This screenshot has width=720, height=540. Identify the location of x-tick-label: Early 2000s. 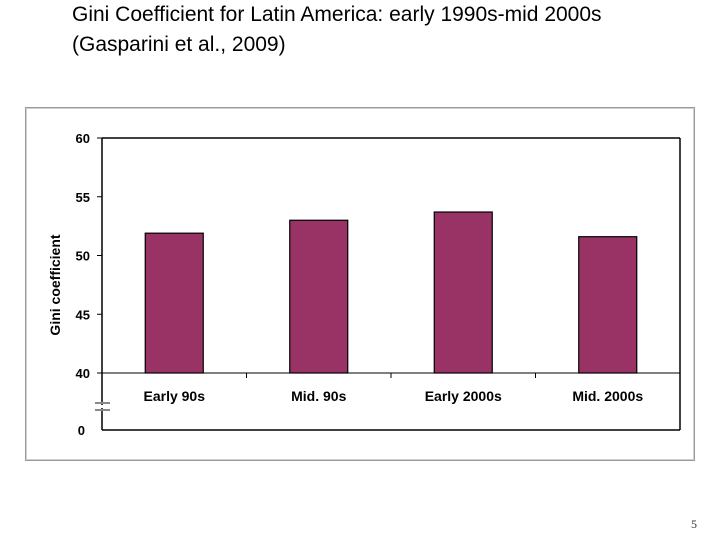
(463, 396).